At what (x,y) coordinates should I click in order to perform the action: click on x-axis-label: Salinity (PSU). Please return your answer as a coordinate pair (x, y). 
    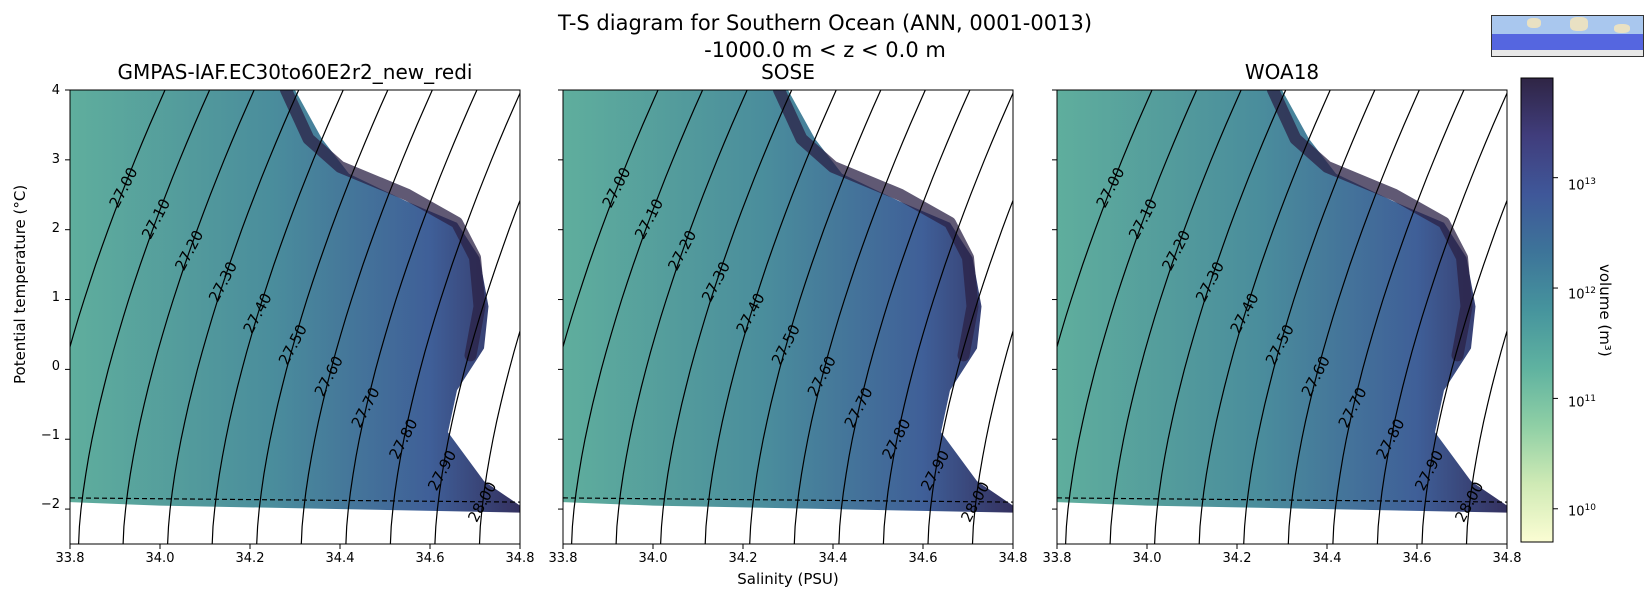
    Looking at the image, I should click on (788, 579).